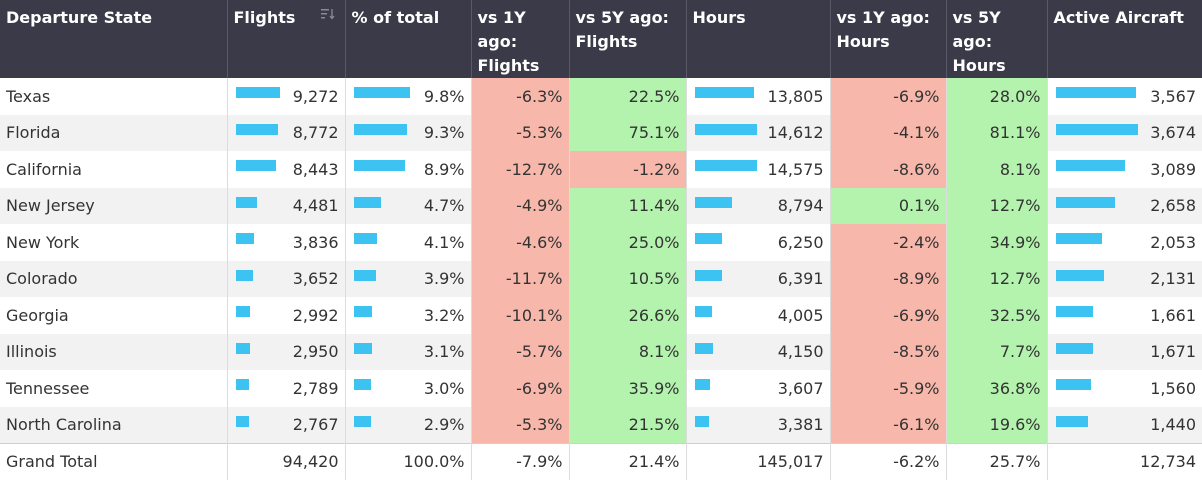  I want to click on cell-hours-1y-value: -8.5%, so click(916, 352).